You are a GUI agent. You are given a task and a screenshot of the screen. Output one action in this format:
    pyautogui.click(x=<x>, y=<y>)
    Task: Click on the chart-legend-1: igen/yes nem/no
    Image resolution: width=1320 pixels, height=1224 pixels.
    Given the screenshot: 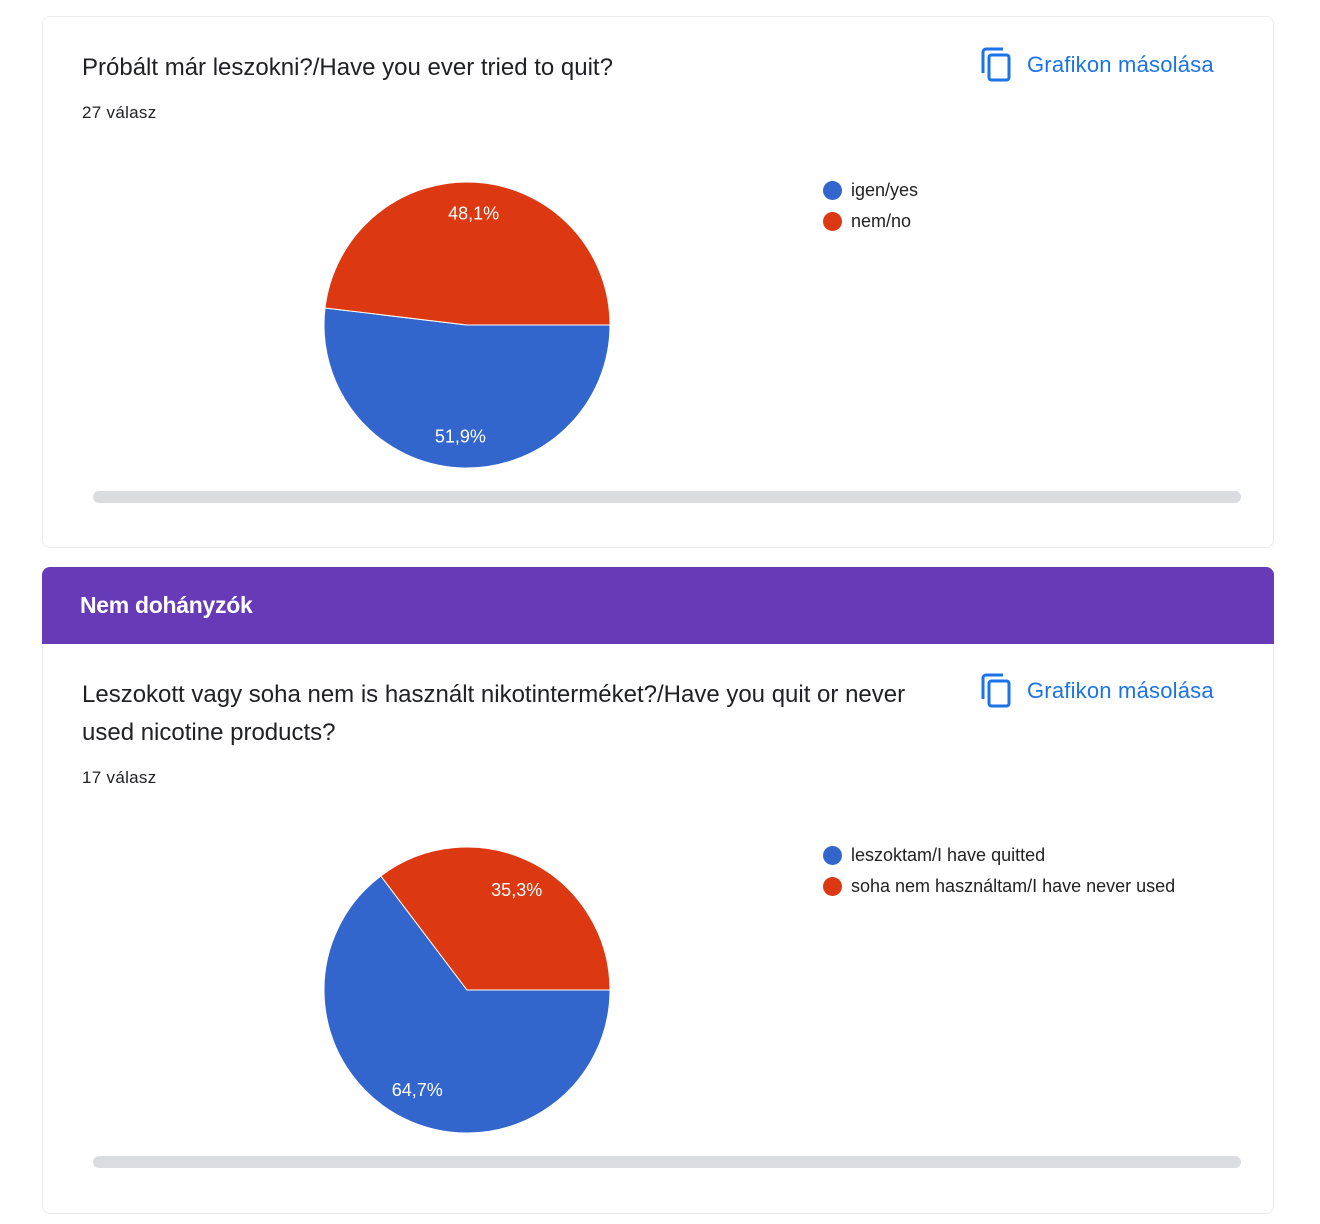 What is the action you would take?
    pyautogui.click(x=870, y=206)
    